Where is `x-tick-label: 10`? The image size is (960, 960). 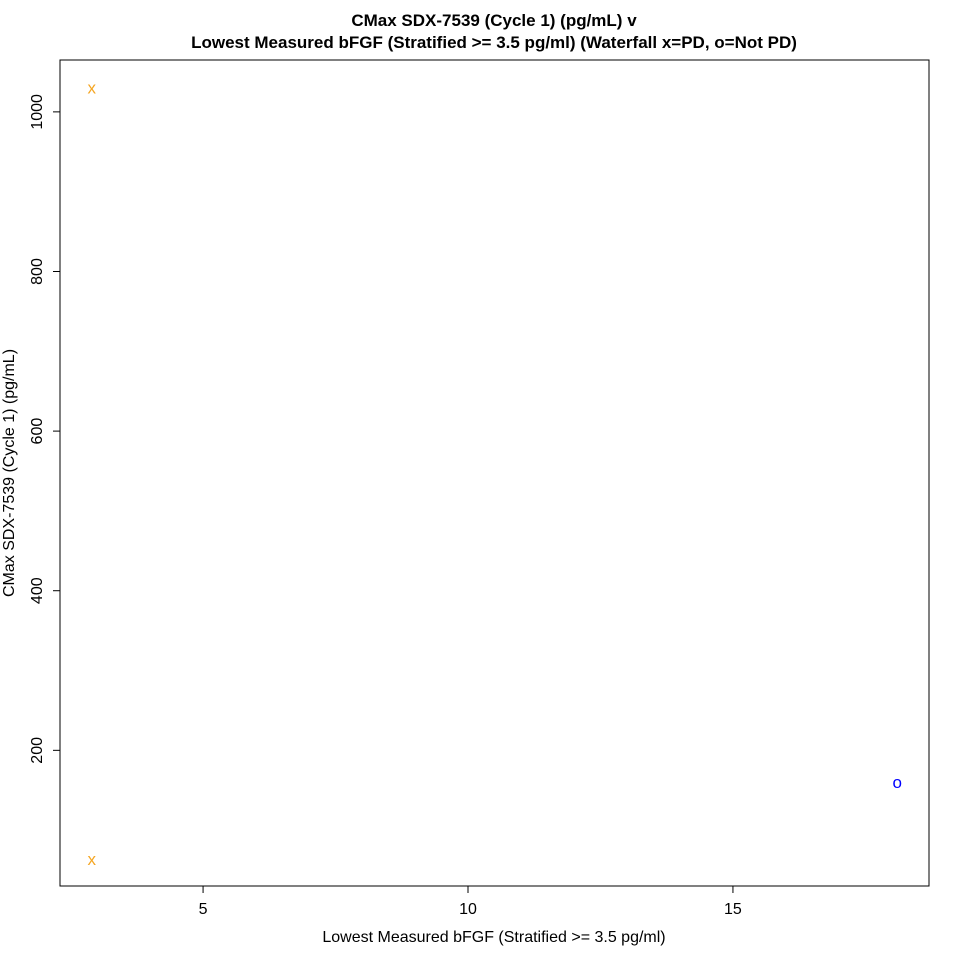
x-tick-label: 10 is located at coordinates (468, 909).